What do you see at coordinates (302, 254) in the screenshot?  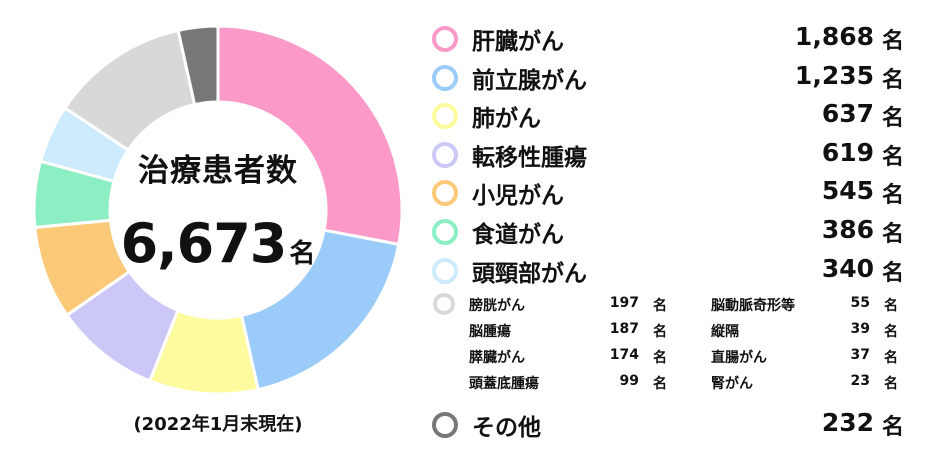 I see `total-unit: 名` at bounding box center [302, 254].